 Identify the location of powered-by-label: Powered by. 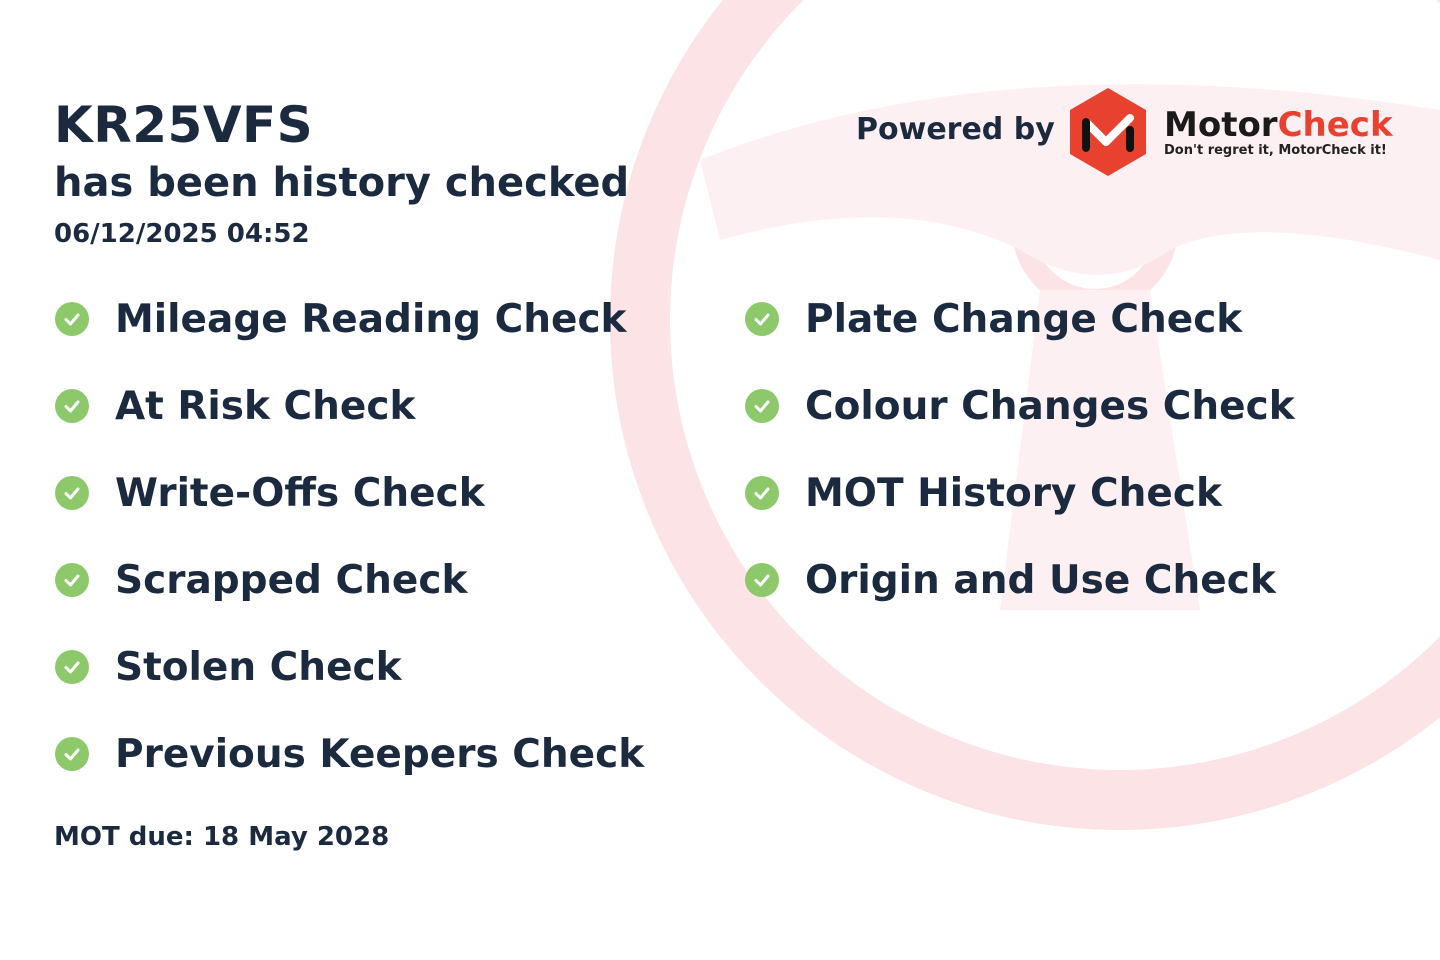
(955, 129).